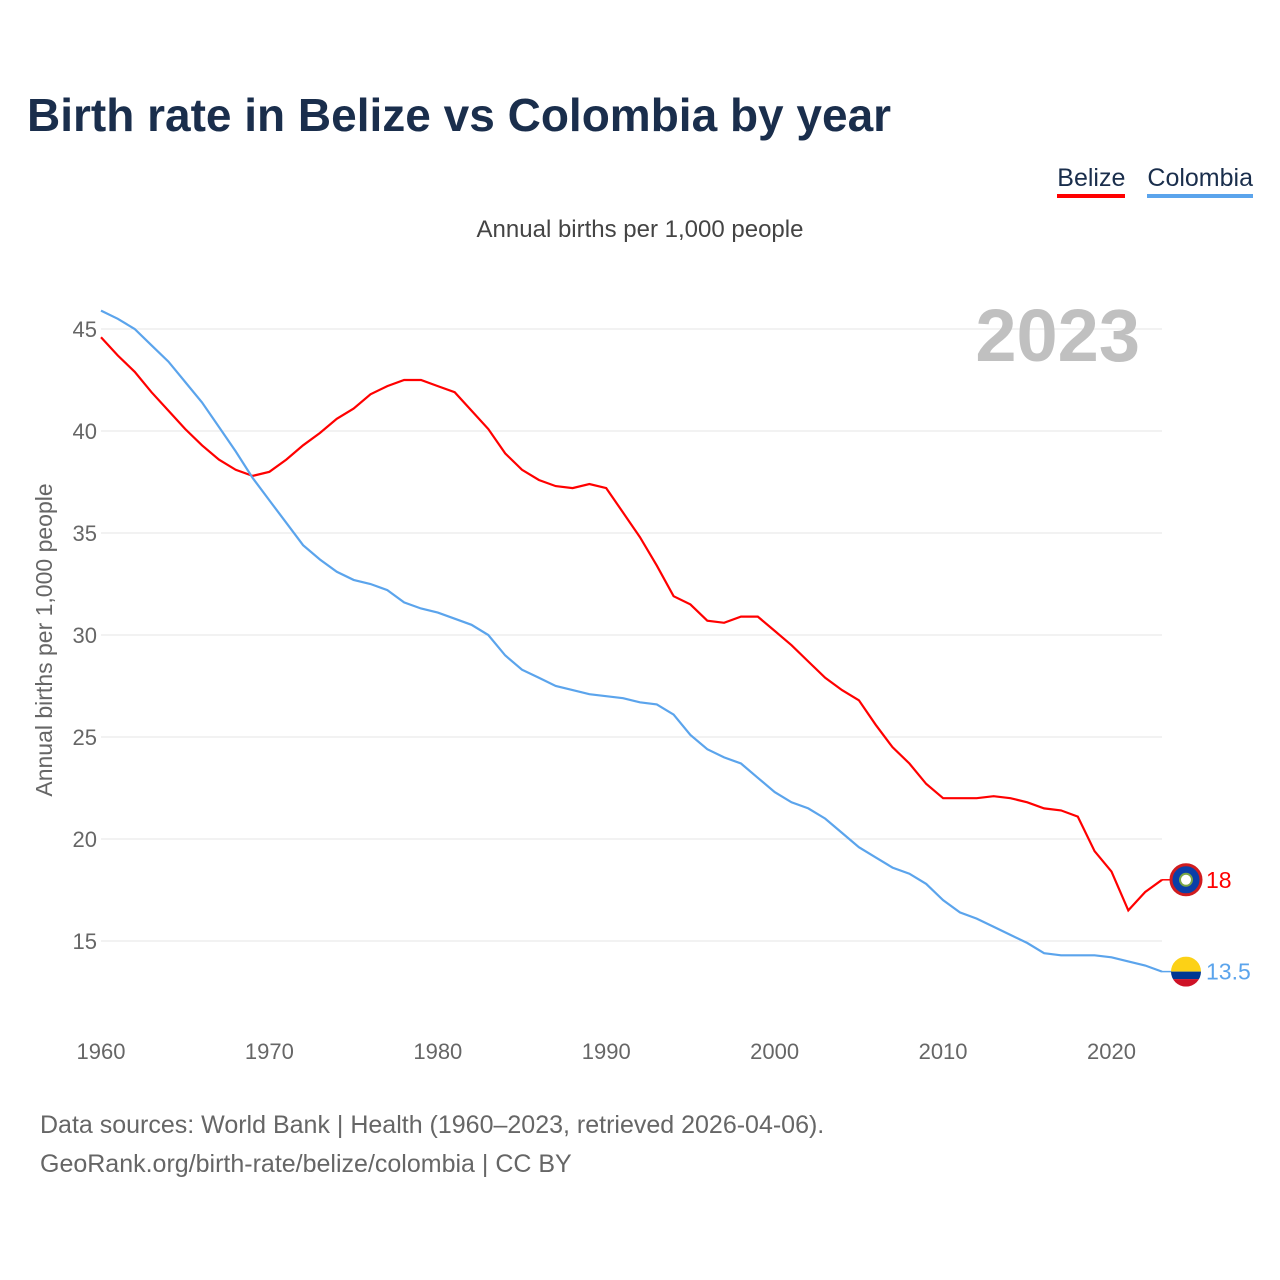 The image size is (1280, 1280). What do you see at coordinates (606, 1051) in the screenshot?
I see `x-tick-label: 1990` at bounding box center [606, 1051].